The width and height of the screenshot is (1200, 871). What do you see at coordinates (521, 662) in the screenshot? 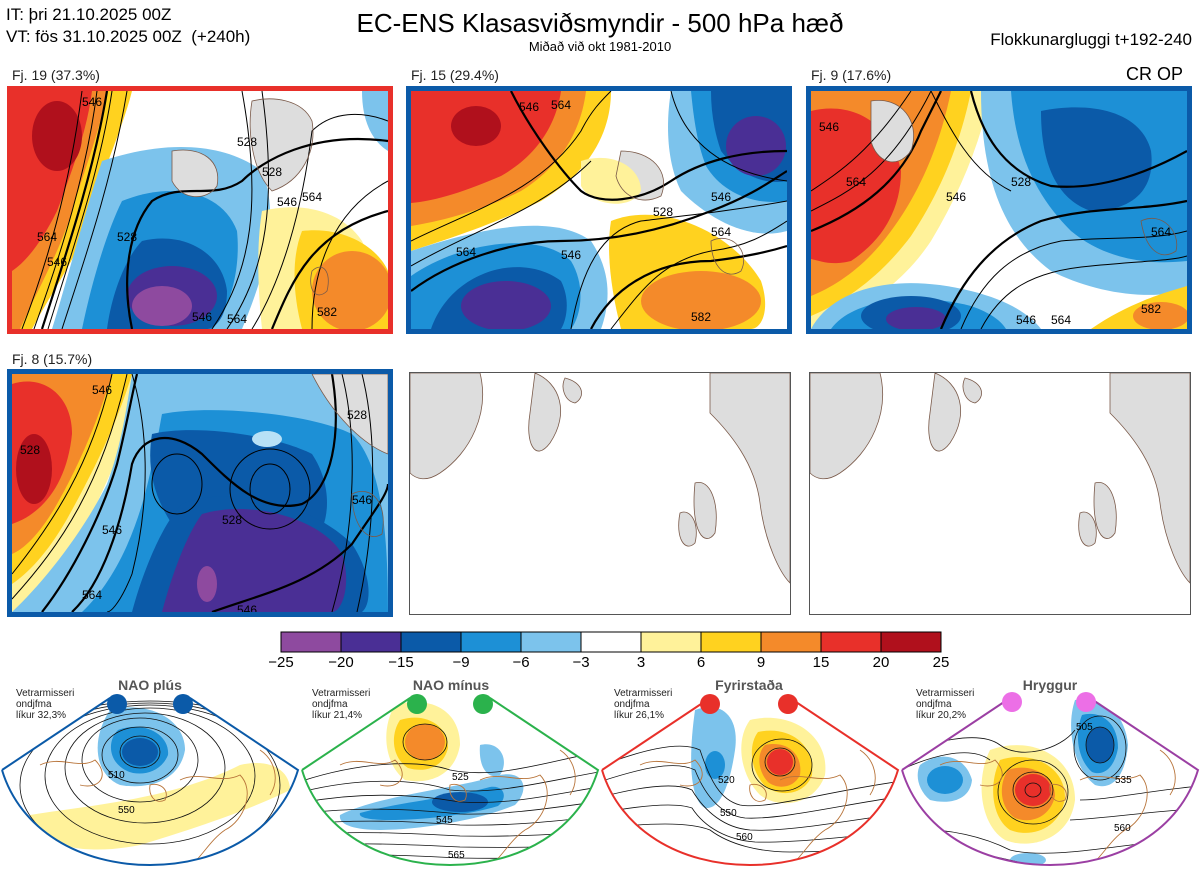
I see `colorbar-tick-label: −6` at bounding box center [521, 662].